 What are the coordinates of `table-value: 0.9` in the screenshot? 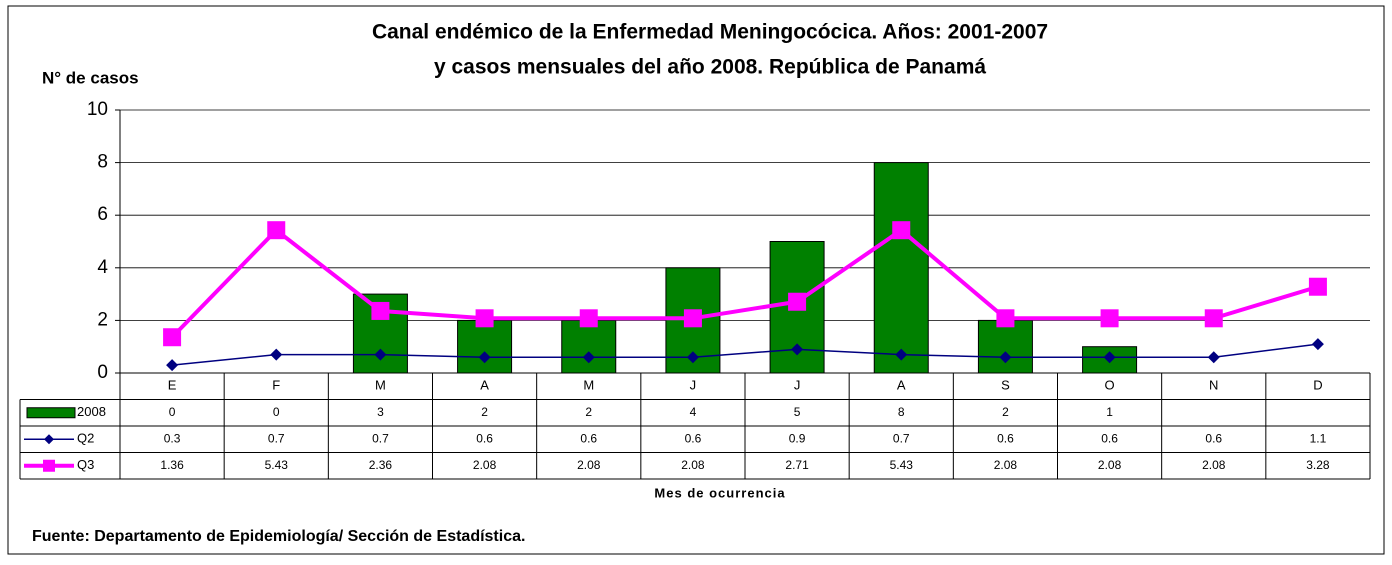 It's located at (797, 438).